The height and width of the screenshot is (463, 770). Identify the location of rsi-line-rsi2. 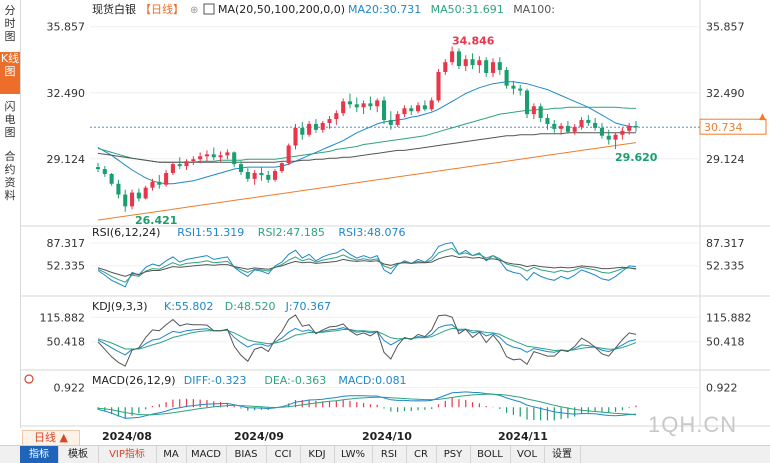
(367, 265).